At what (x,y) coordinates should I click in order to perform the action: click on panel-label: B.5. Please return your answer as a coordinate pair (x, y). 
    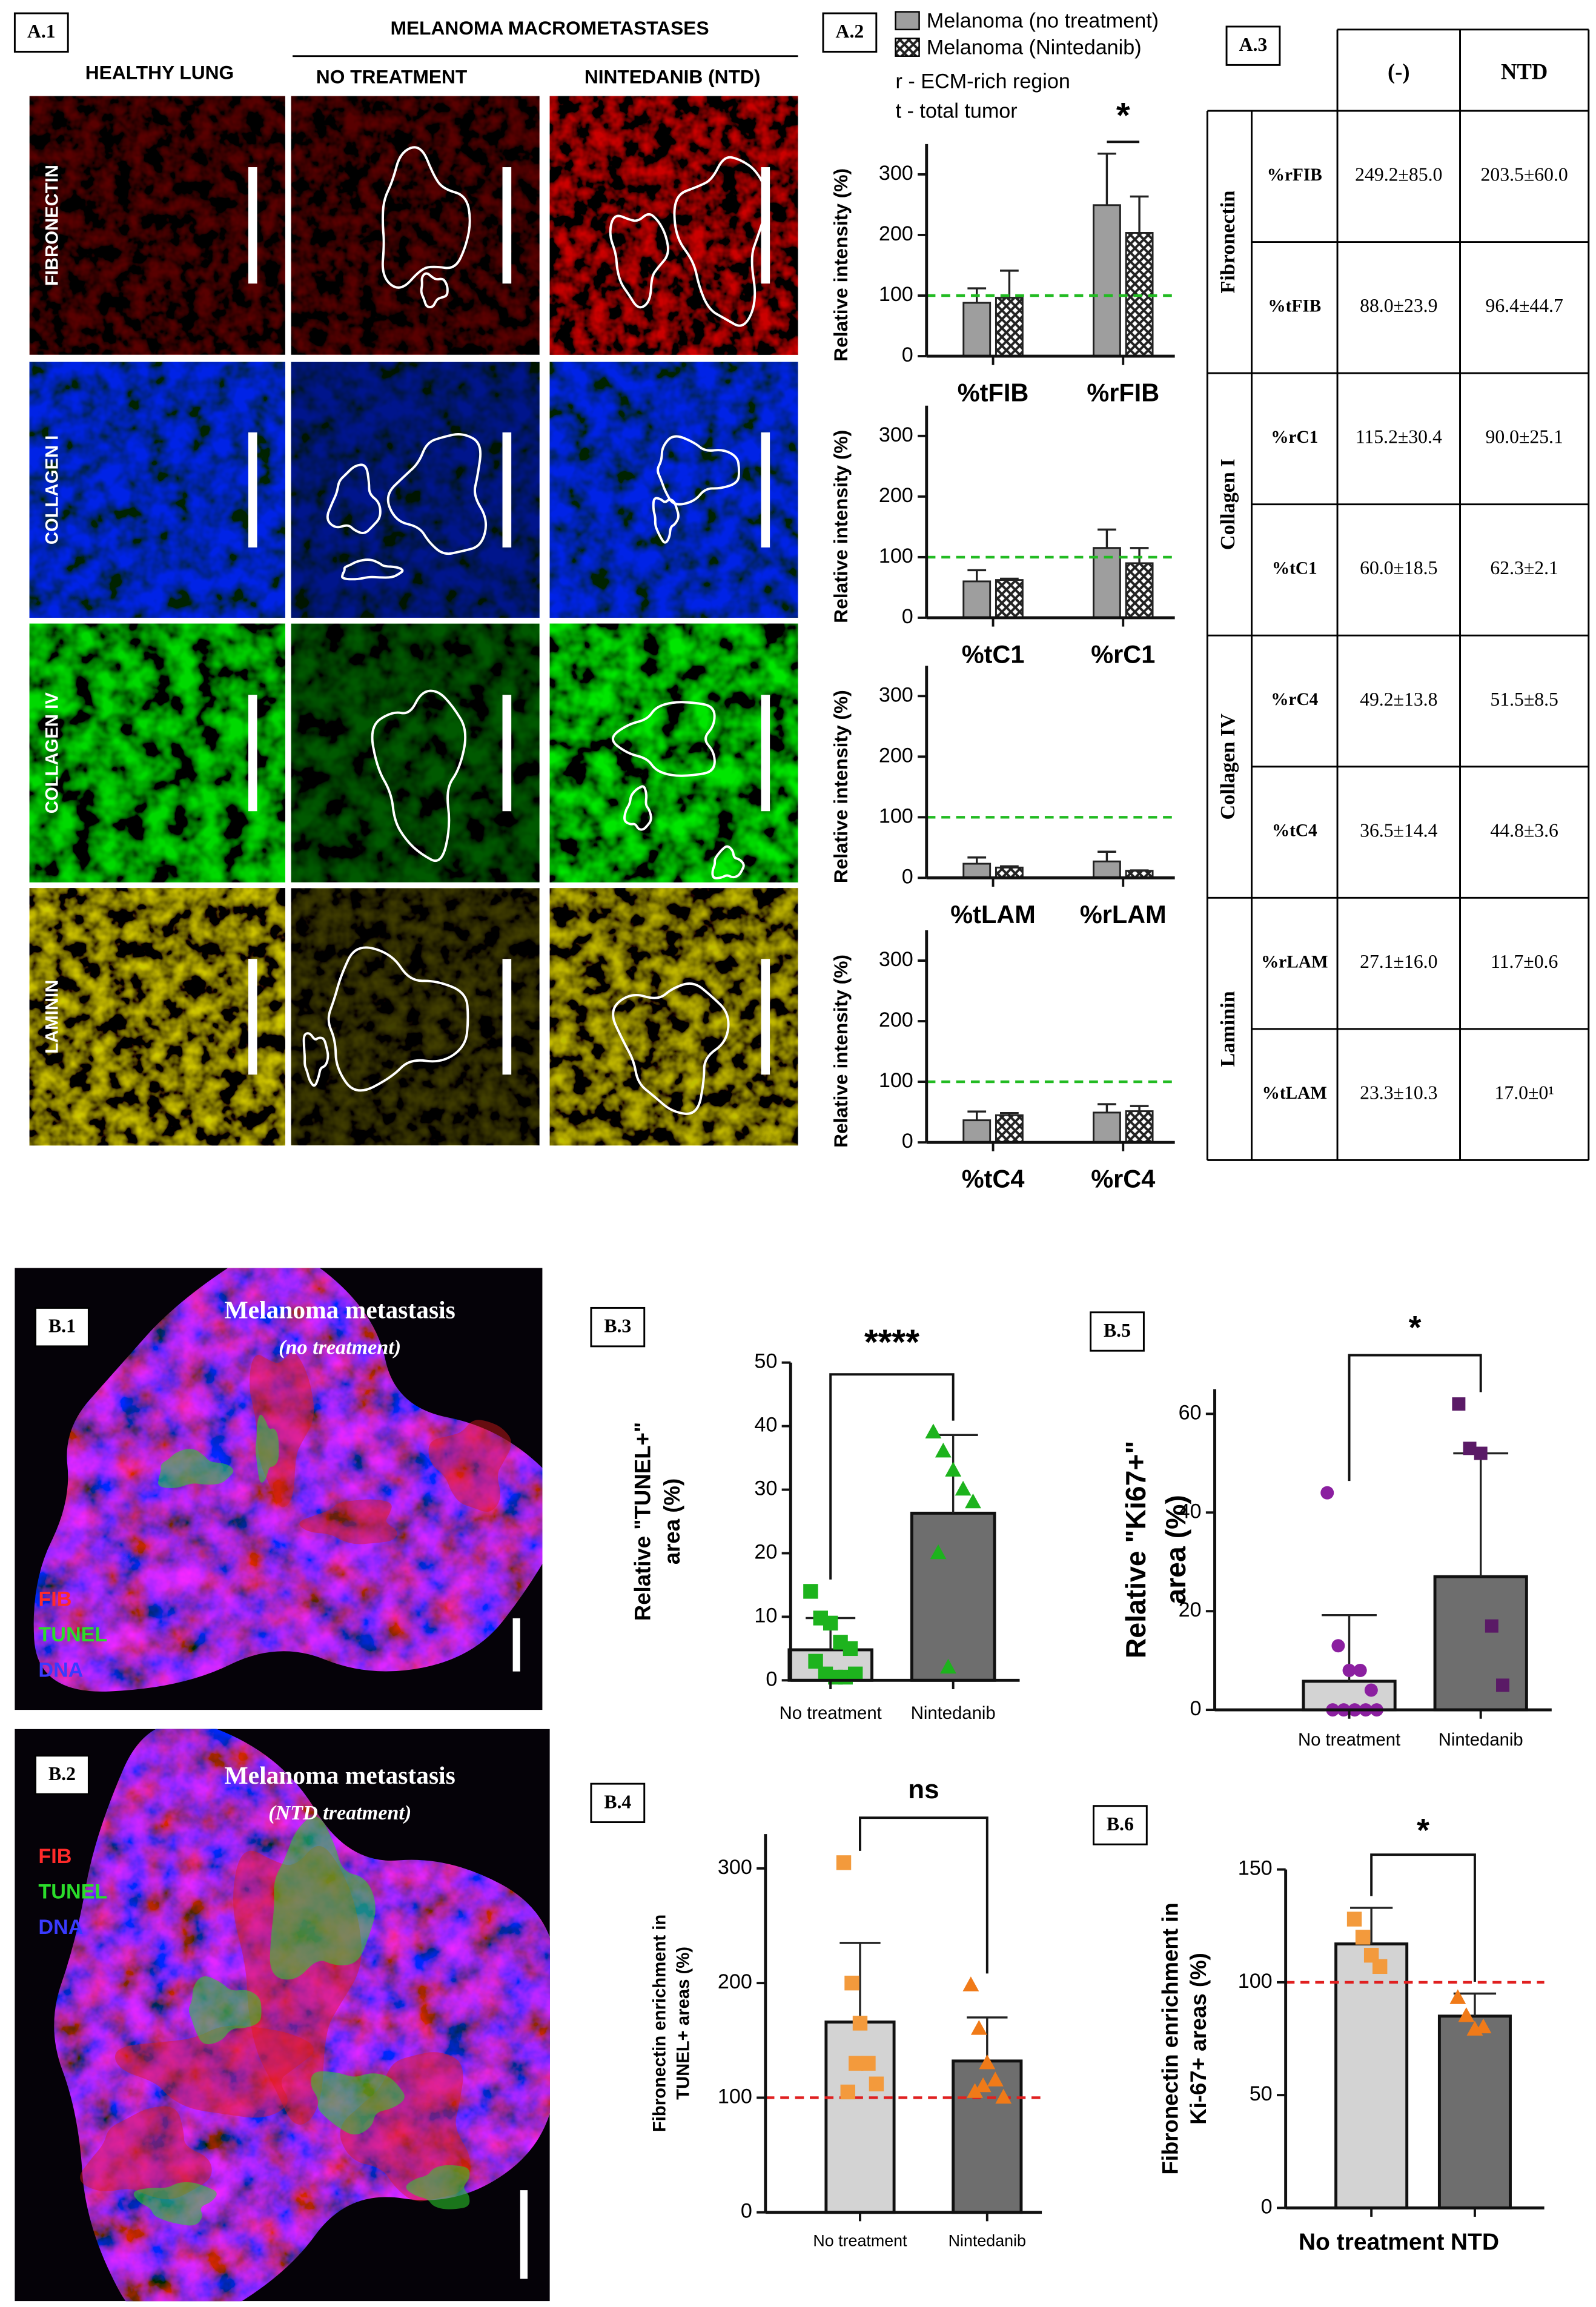
    Looking at the image, I should click on (1117, 1330).